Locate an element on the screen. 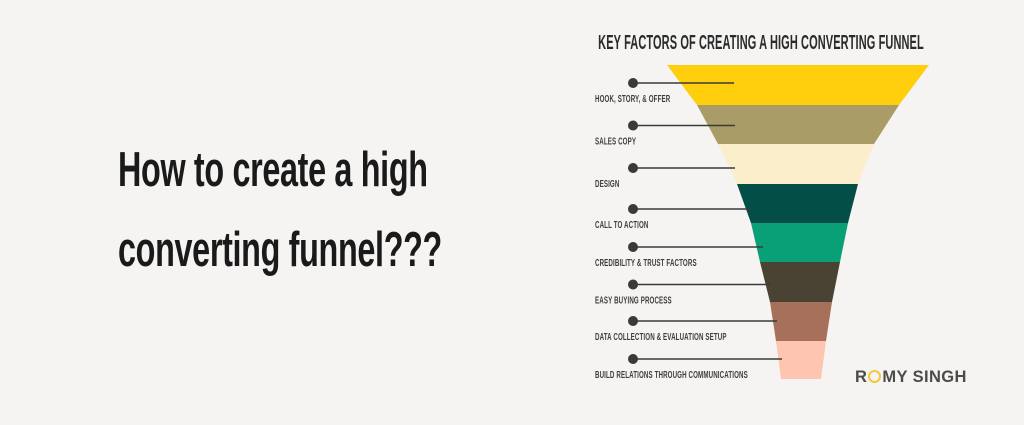 This screenshot has width=1024, height=425. brand-o-ring-icon is located at coordinates (875, 376).